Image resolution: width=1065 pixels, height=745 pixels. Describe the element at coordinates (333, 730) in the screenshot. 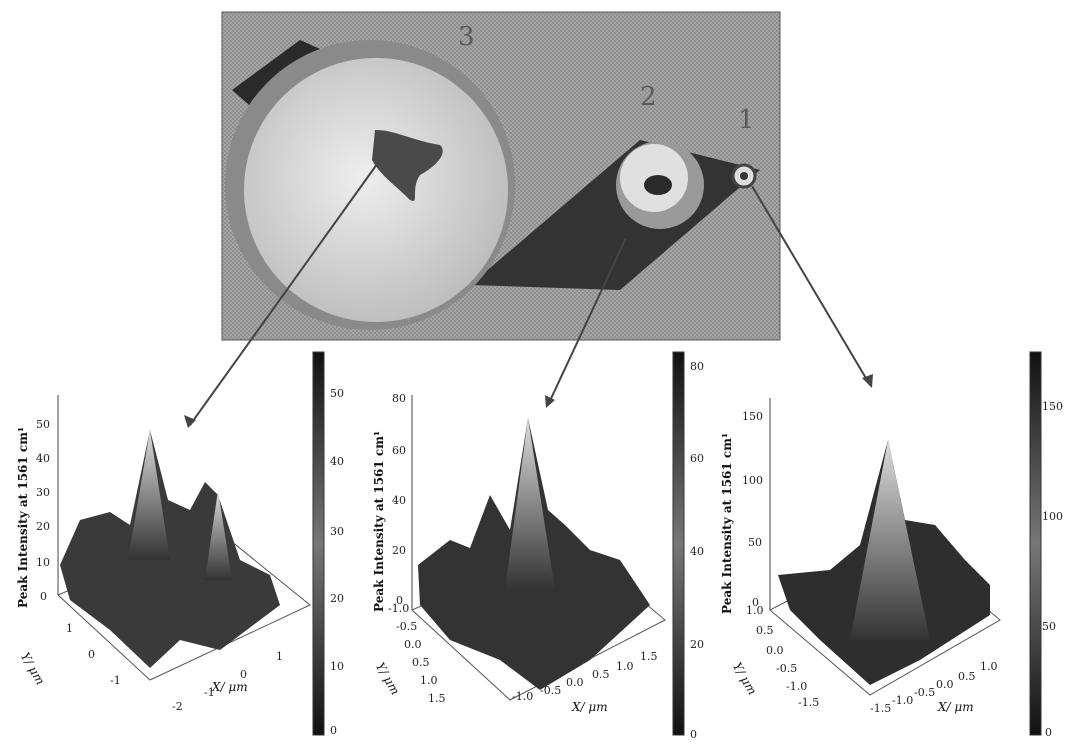

I see `plot-1-colorbar-tick: 0` at that location.